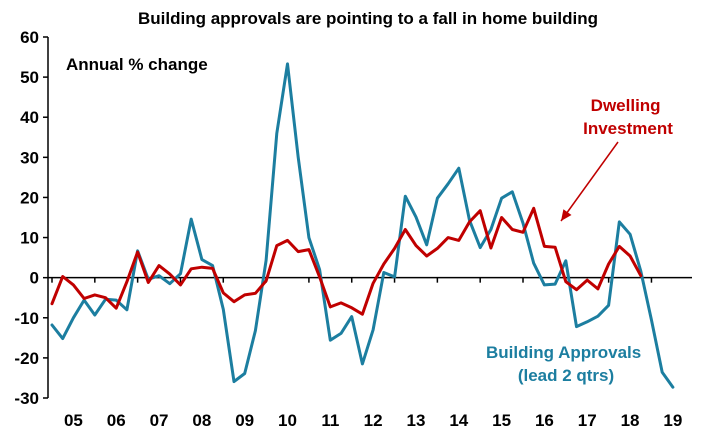 The height and width of the screenshot is (443, 720). Describe the element at coordinates (628, 117) in the screenshot. I see `series-label-dwelling-investment: Dwelling Investment` at that location.